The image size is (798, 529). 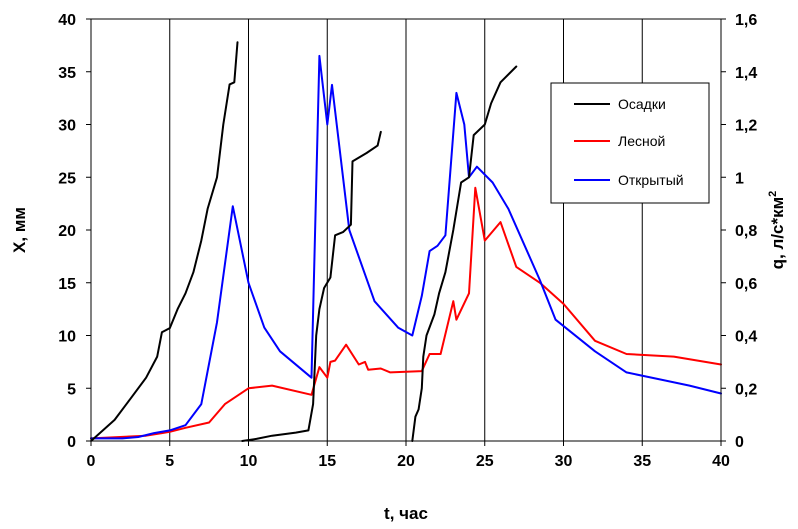 What do you see at coordinates (721, 461) in the screenshot?
I see `x-tick-label: 40` at bounding box center [721, 461].